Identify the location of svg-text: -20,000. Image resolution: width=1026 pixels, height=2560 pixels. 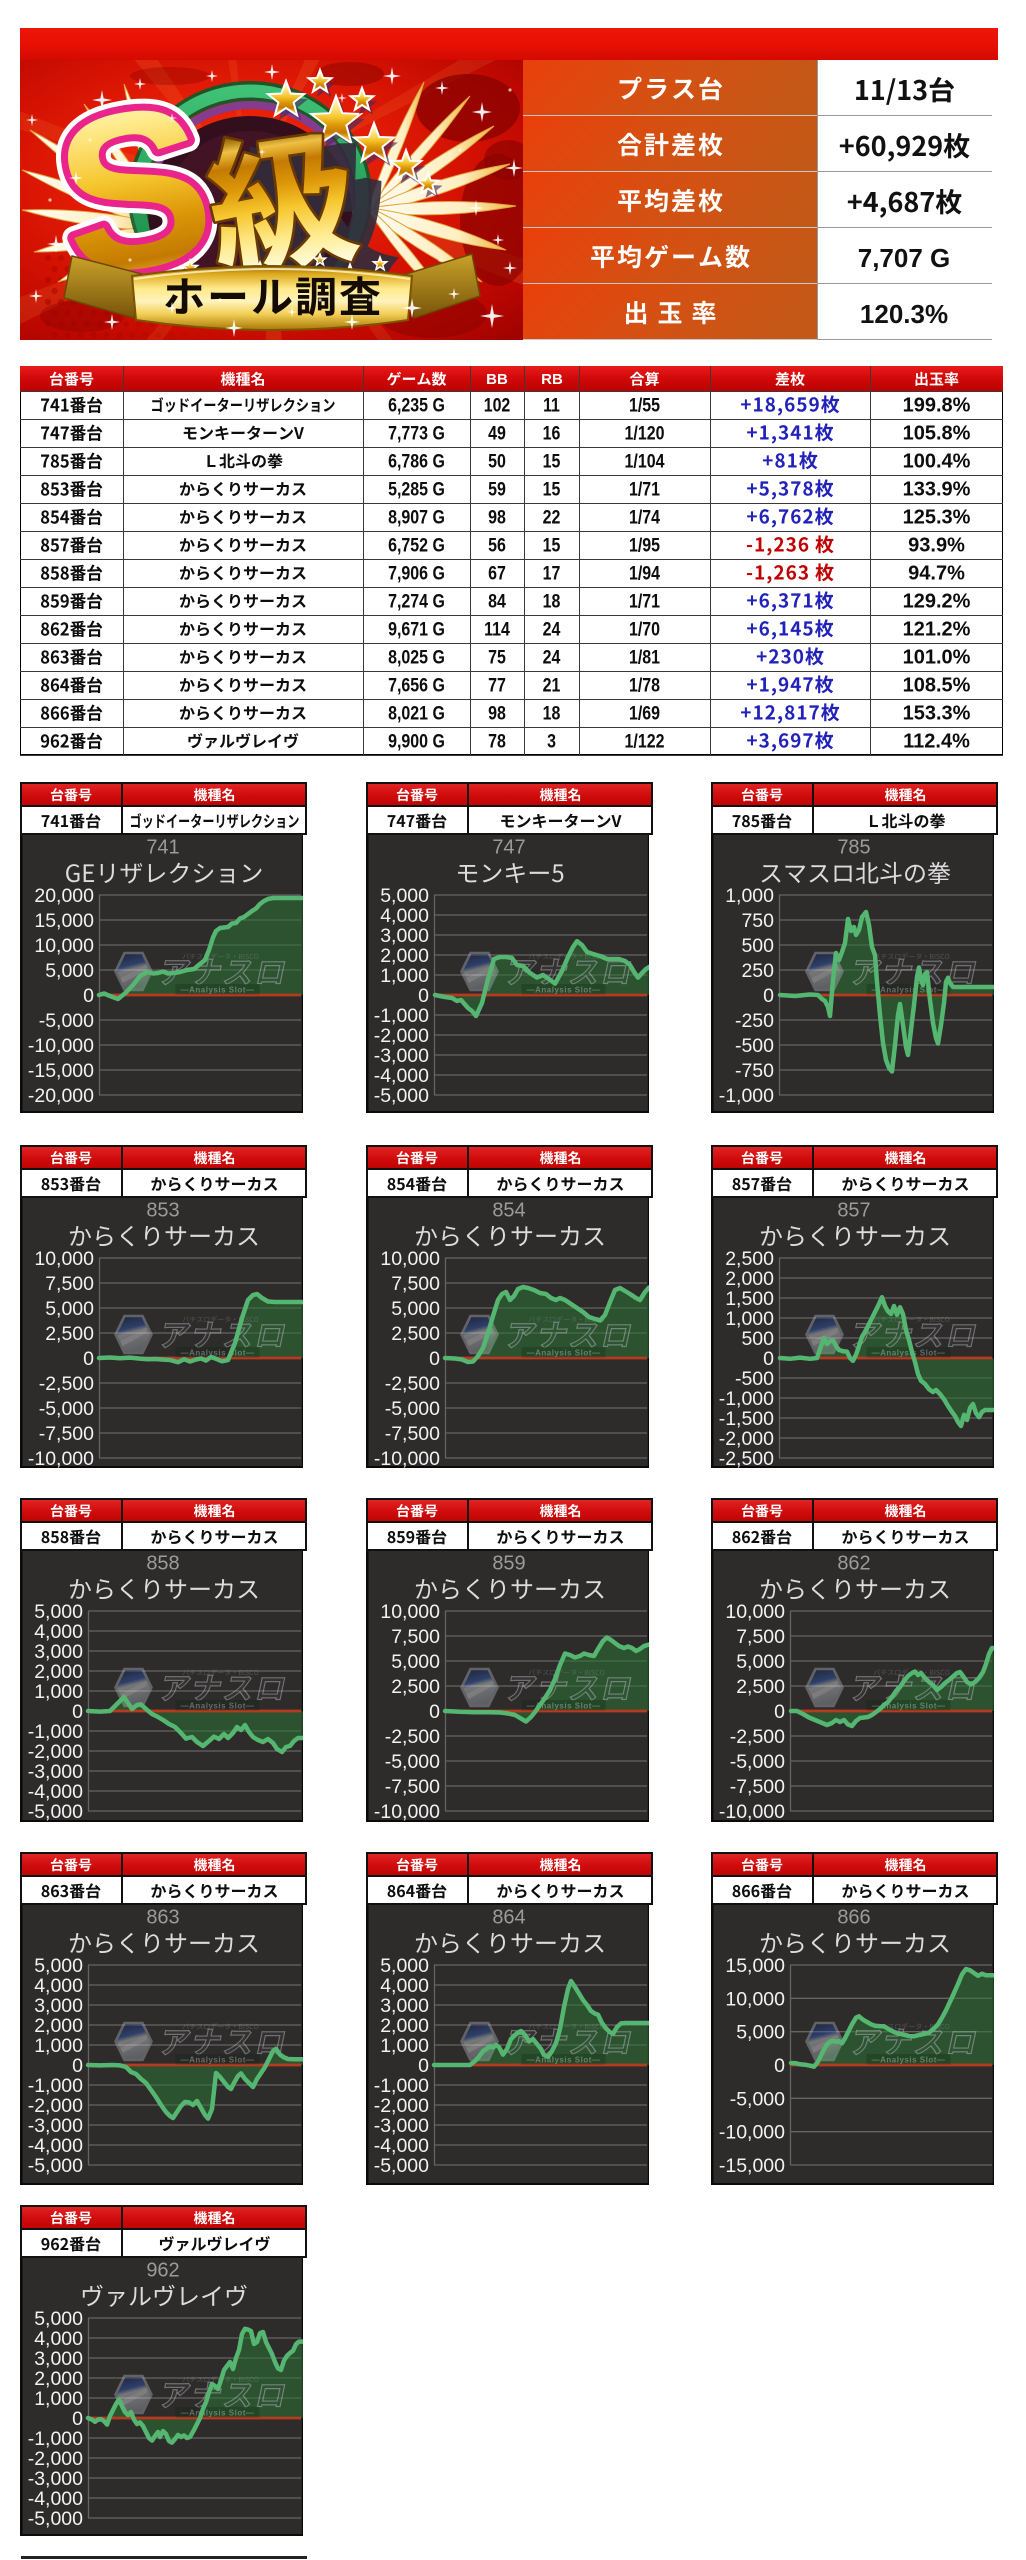
(61, 1096).